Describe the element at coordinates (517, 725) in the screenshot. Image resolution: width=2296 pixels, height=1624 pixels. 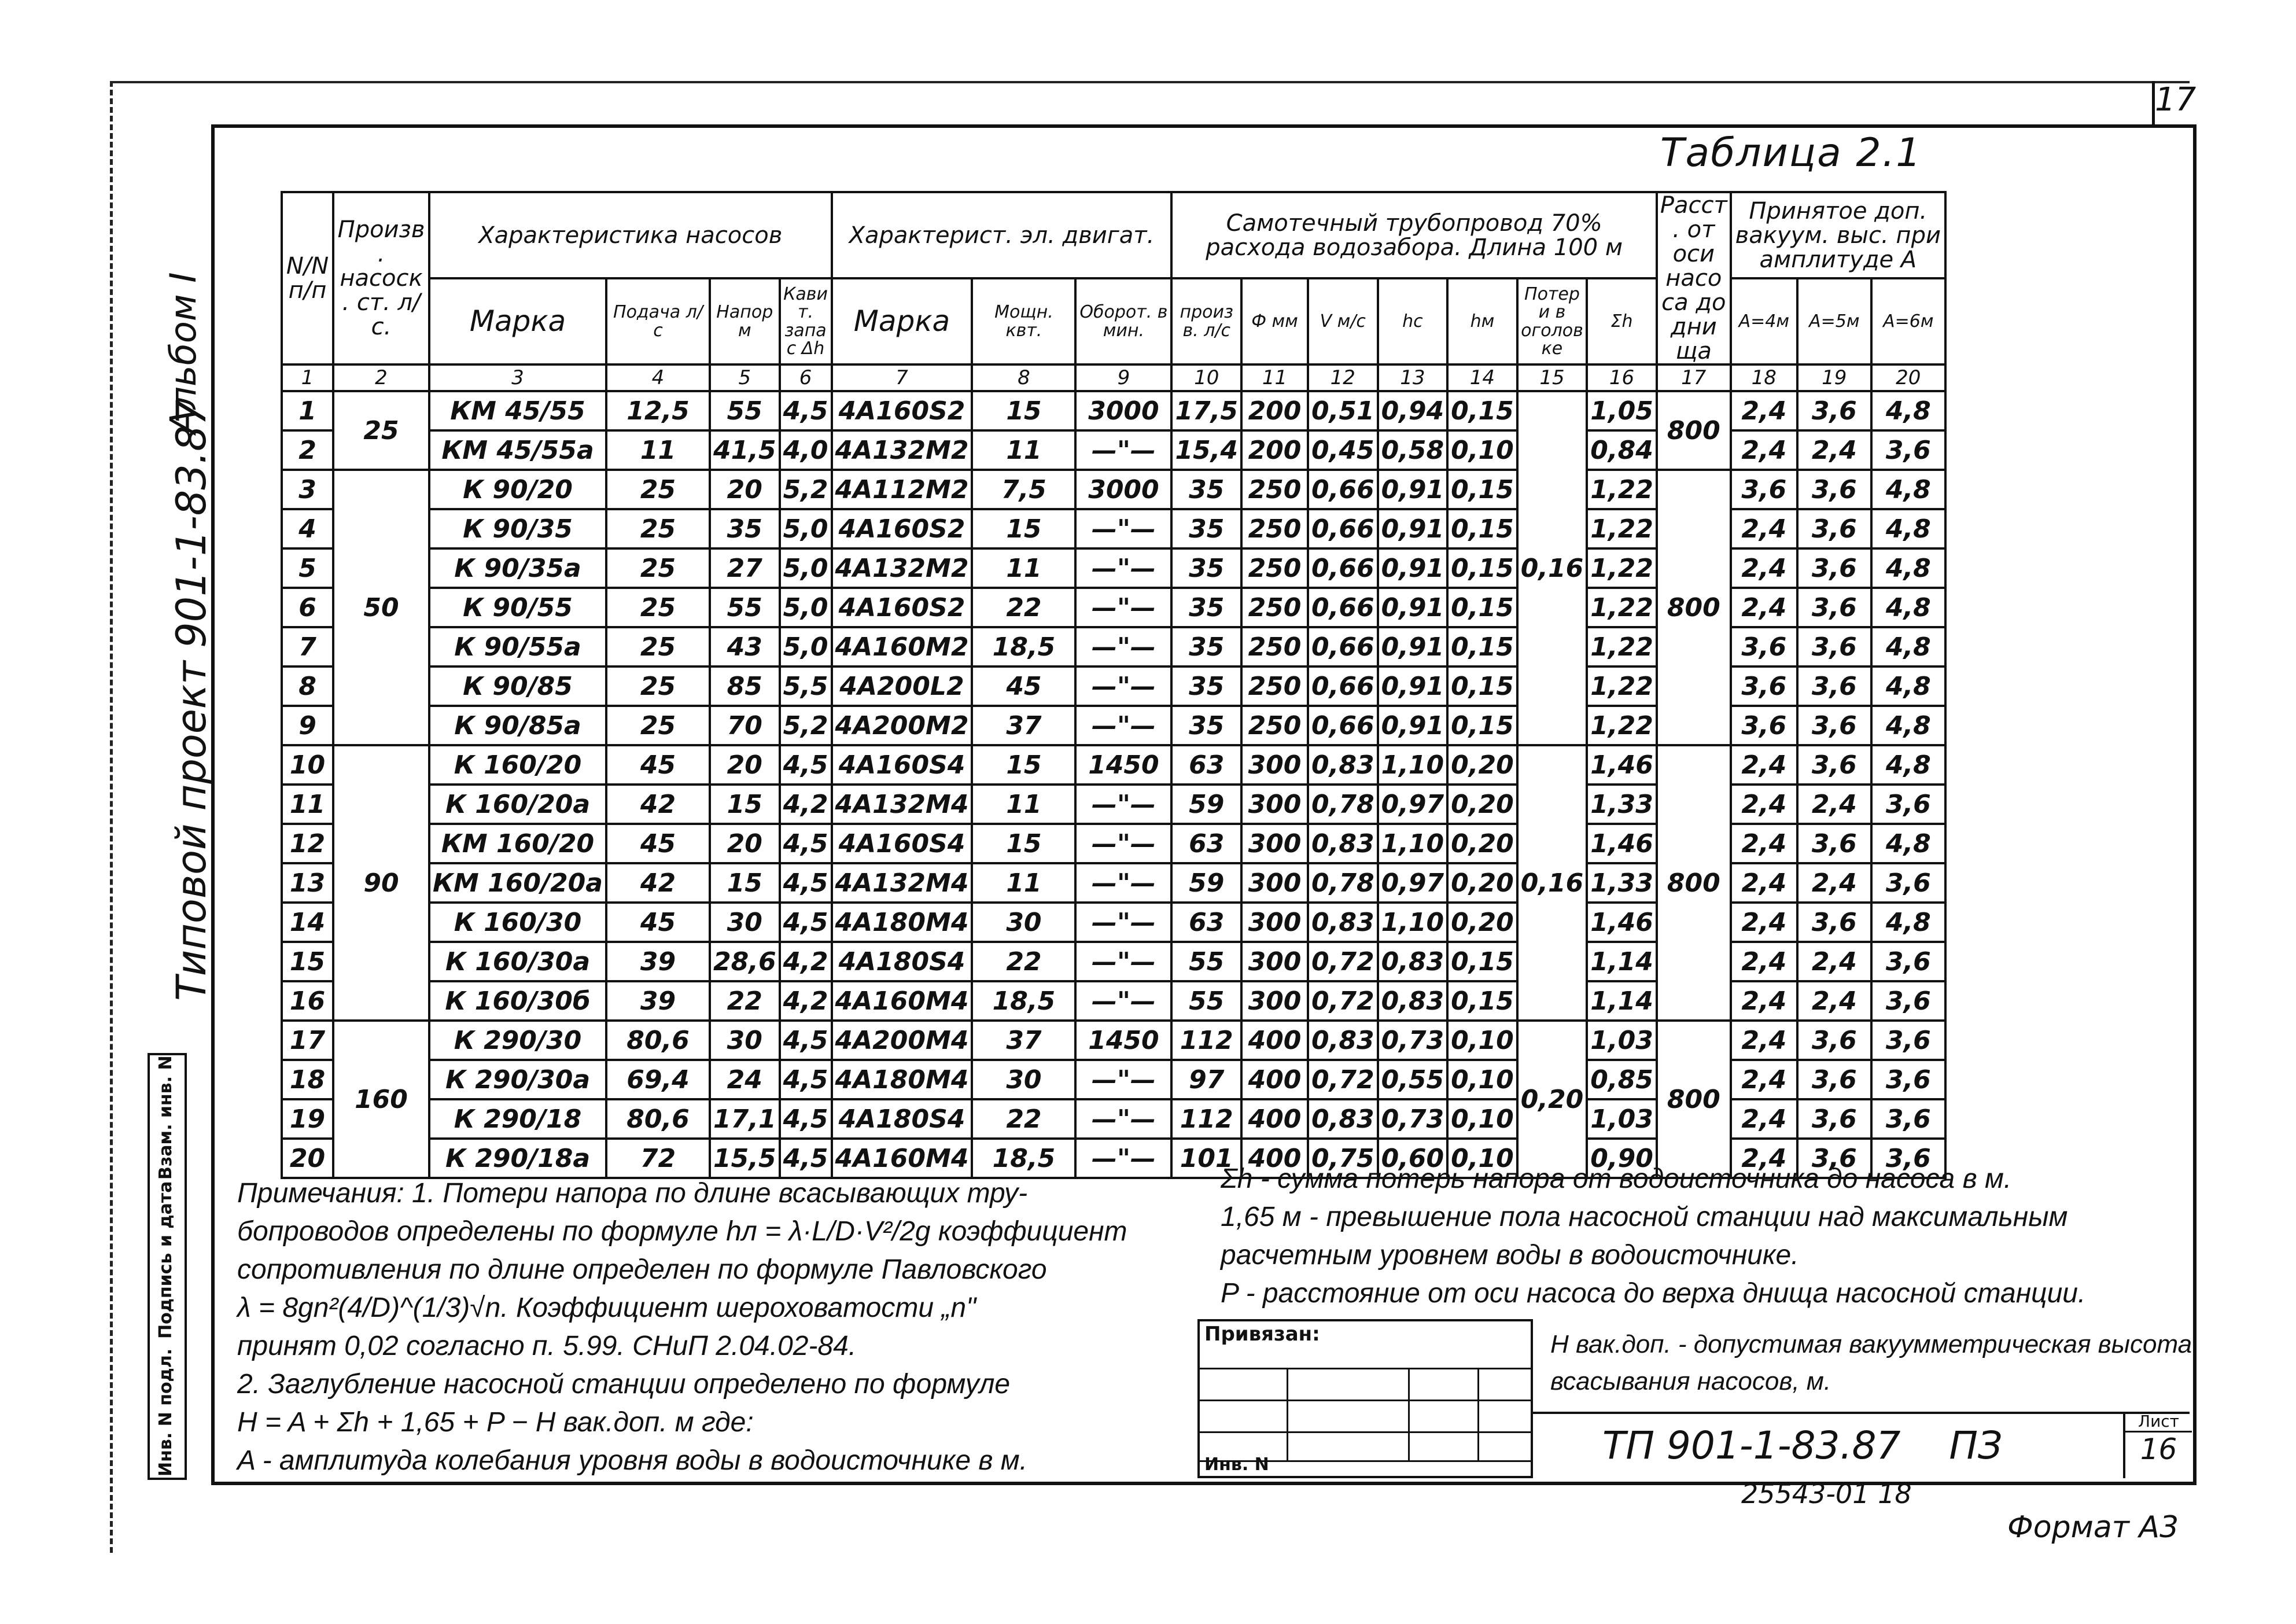
I see `cell: К 90/85а` at that location.